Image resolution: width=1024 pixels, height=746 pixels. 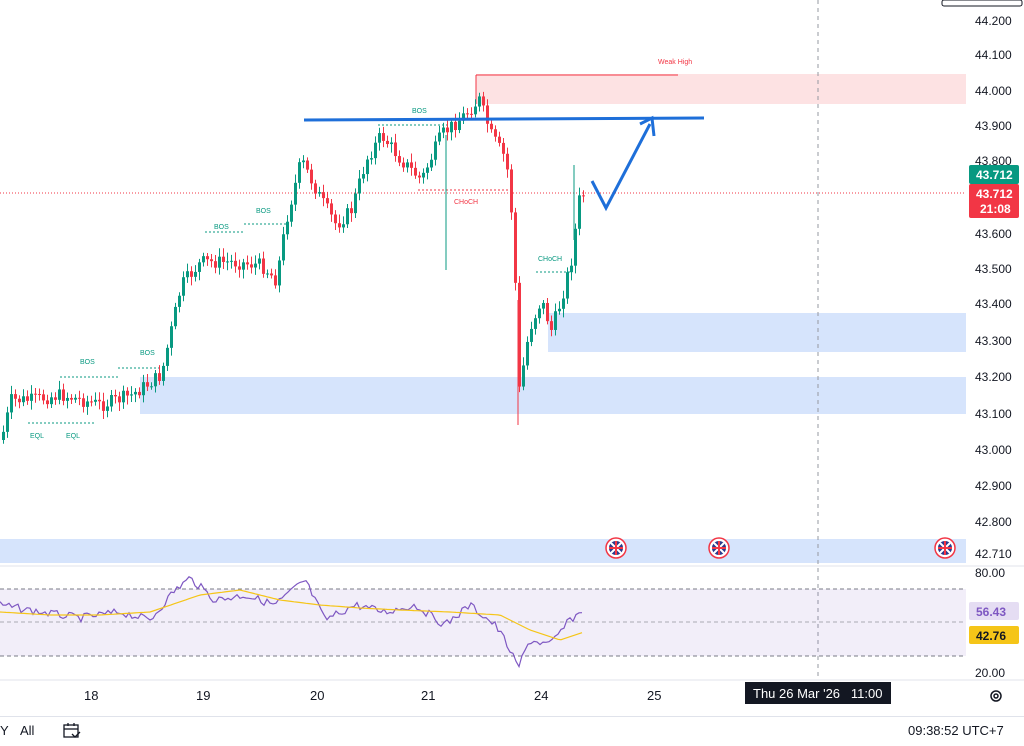 What do you see at coordinates (991, 612) in the screenshot?
I see `rsi-value: 56.43` at bounding box center [991, 612].